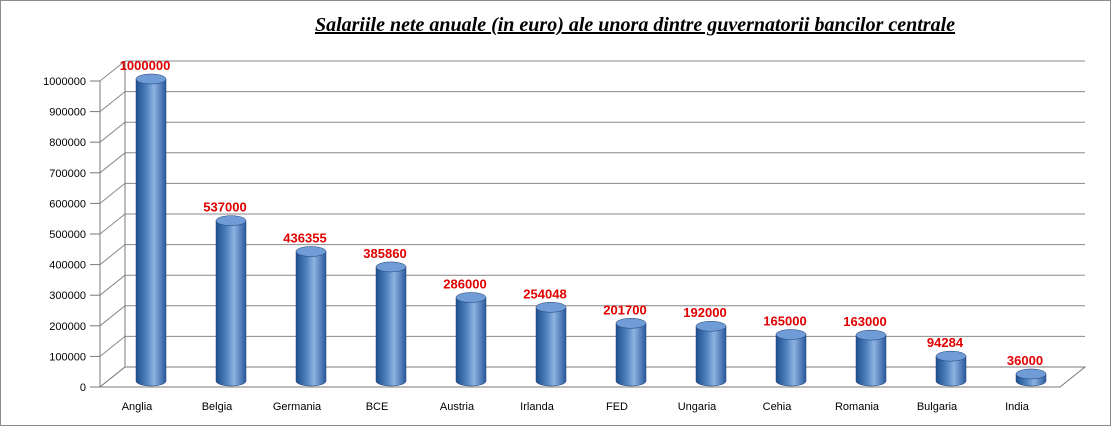 This screenshot has width=1111, height=426. What do you see at coordinates (217, 407) in the screenshot?
I see `x-tick-label: Belgia` at bounding box center [217, 407].